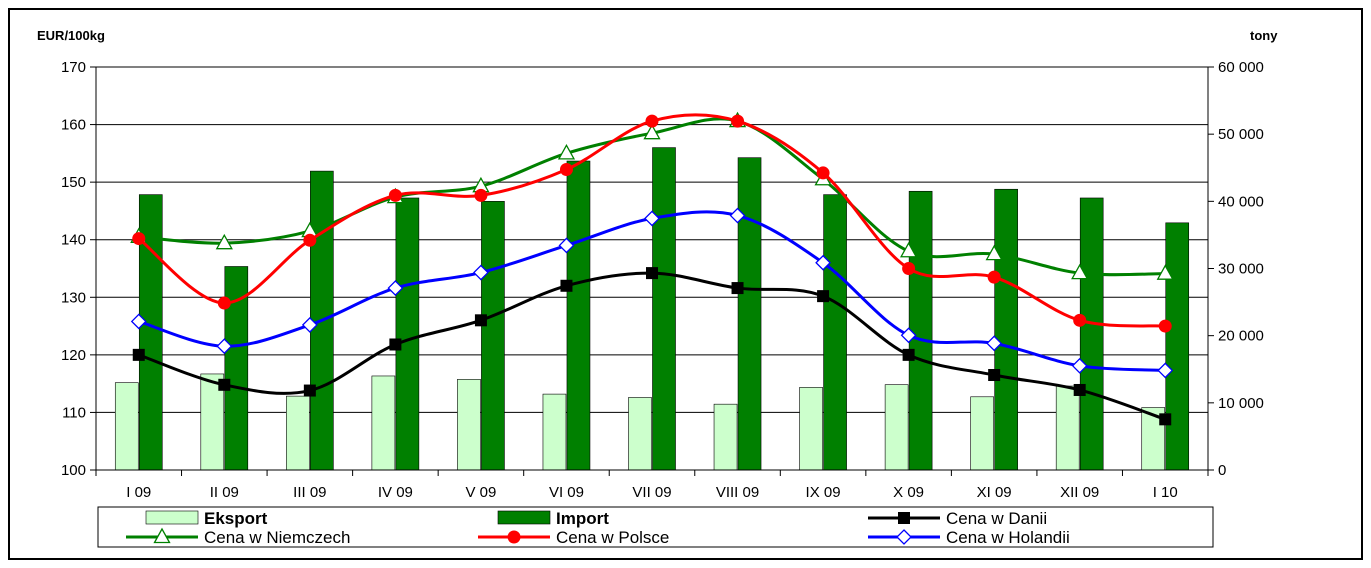 The image size is (1371, 568). I want to click on left-tick-label: 150, so click(73, 182).